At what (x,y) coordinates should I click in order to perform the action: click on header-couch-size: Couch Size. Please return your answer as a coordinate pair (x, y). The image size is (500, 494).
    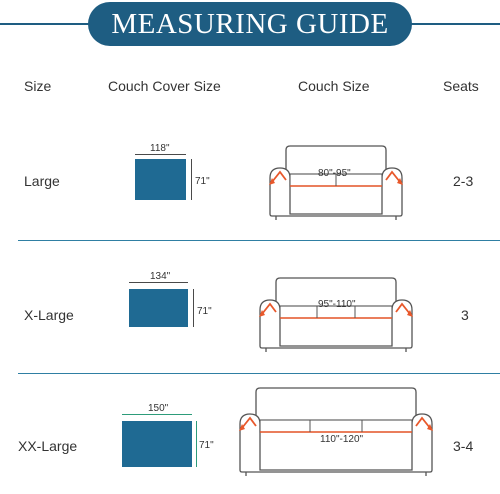
    Looking at the image, I should click on (334, 86).